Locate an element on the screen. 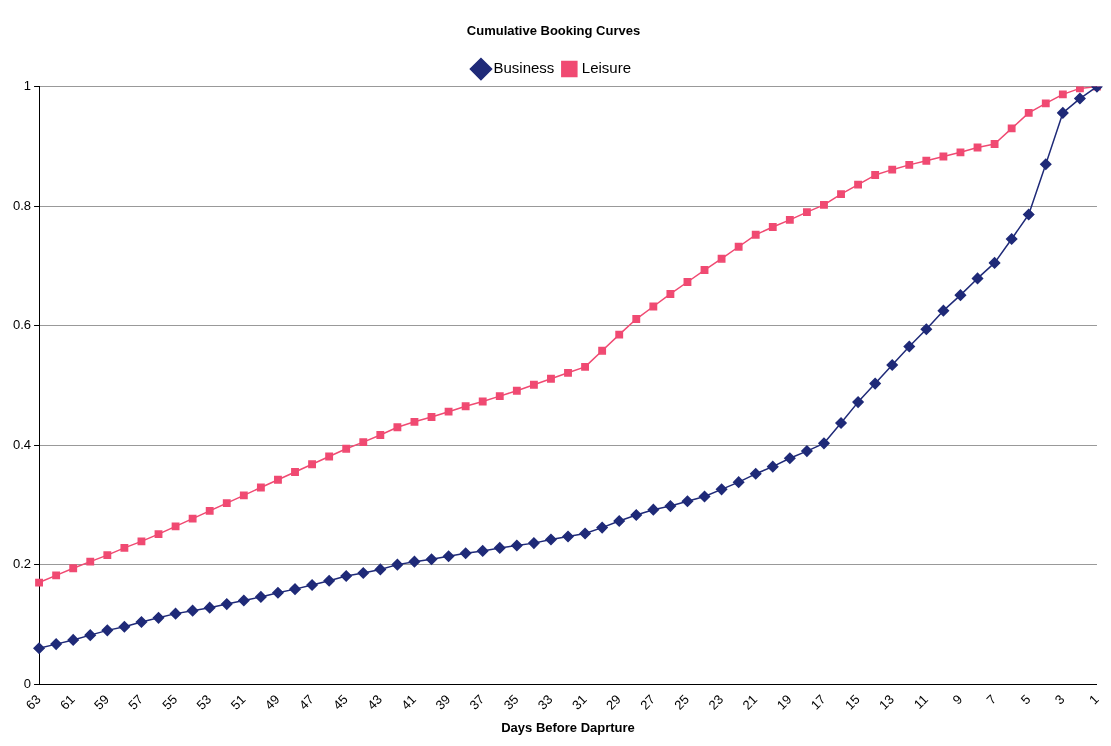 The image size is (1111, 746). x-tick-label: 3 is located at coordinates (1059, 699).